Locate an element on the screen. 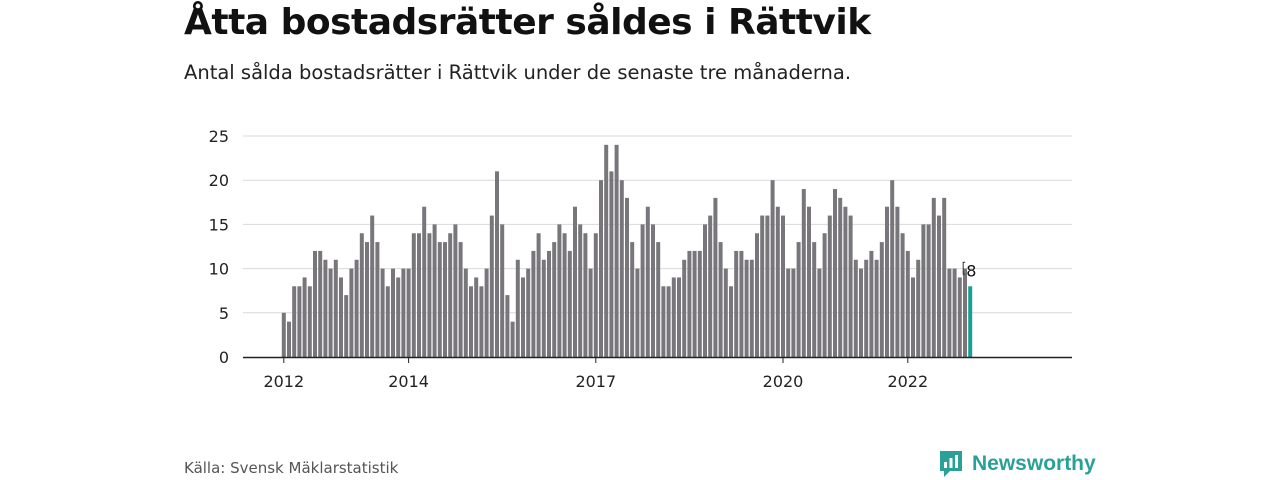  chart-title: Åtta bostadsrätter såldes i Rättvik is located at coordinates (527, 22).